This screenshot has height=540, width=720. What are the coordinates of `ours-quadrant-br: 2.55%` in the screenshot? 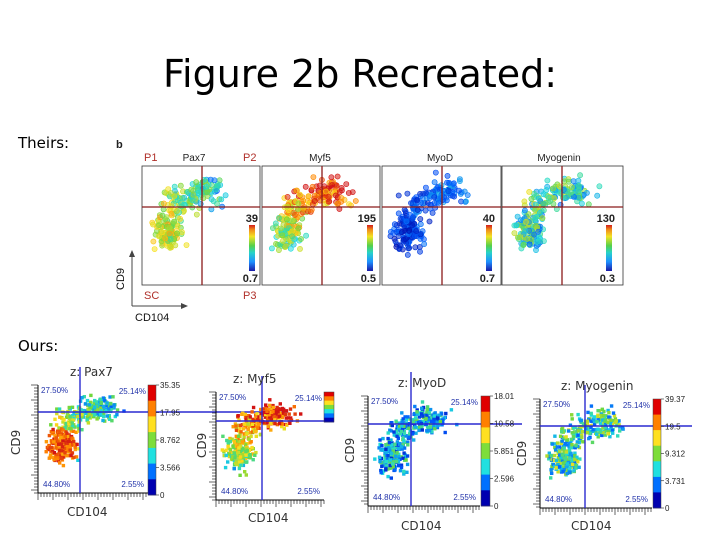 It's located at (464, 497).